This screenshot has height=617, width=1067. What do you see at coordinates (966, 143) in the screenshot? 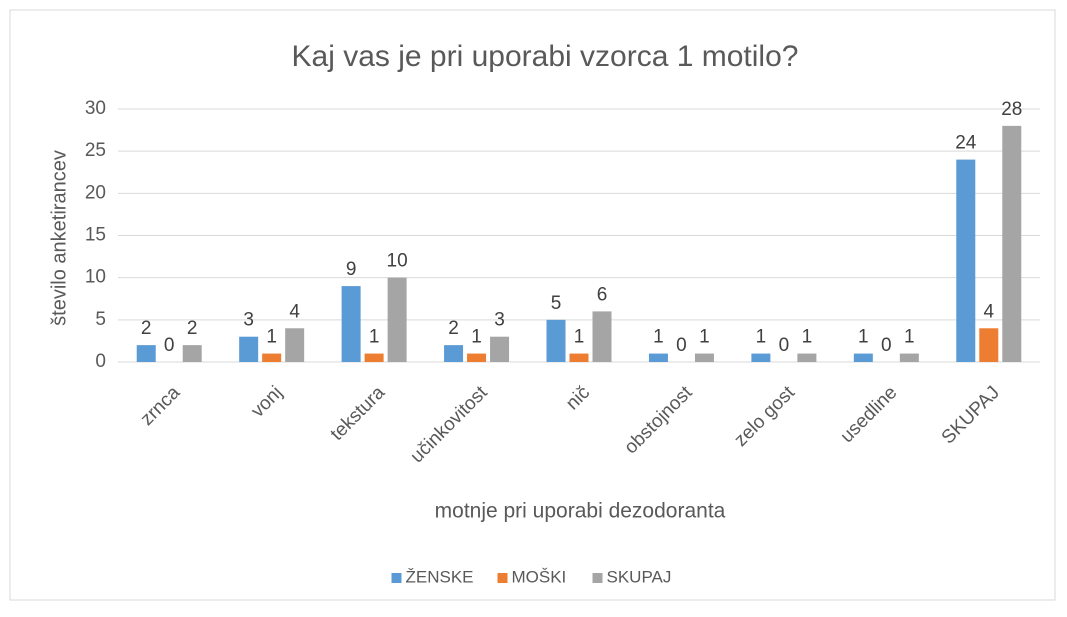
I see `data-label: 24` at bounding box center [966, 143].